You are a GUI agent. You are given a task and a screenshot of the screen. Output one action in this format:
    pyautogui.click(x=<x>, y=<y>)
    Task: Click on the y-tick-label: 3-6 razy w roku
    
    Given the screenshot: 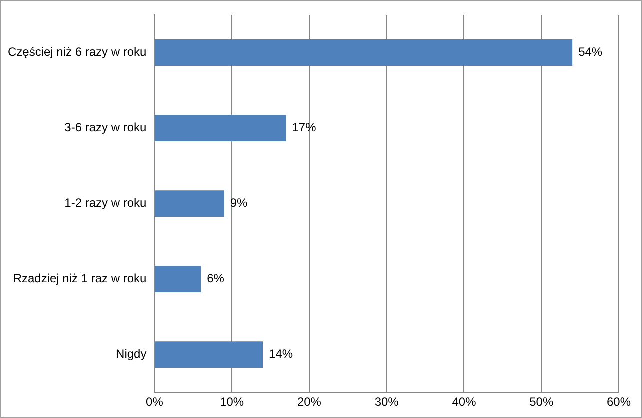 What is the action you would take?
    pyautogui.click(x=105, y=127)
    